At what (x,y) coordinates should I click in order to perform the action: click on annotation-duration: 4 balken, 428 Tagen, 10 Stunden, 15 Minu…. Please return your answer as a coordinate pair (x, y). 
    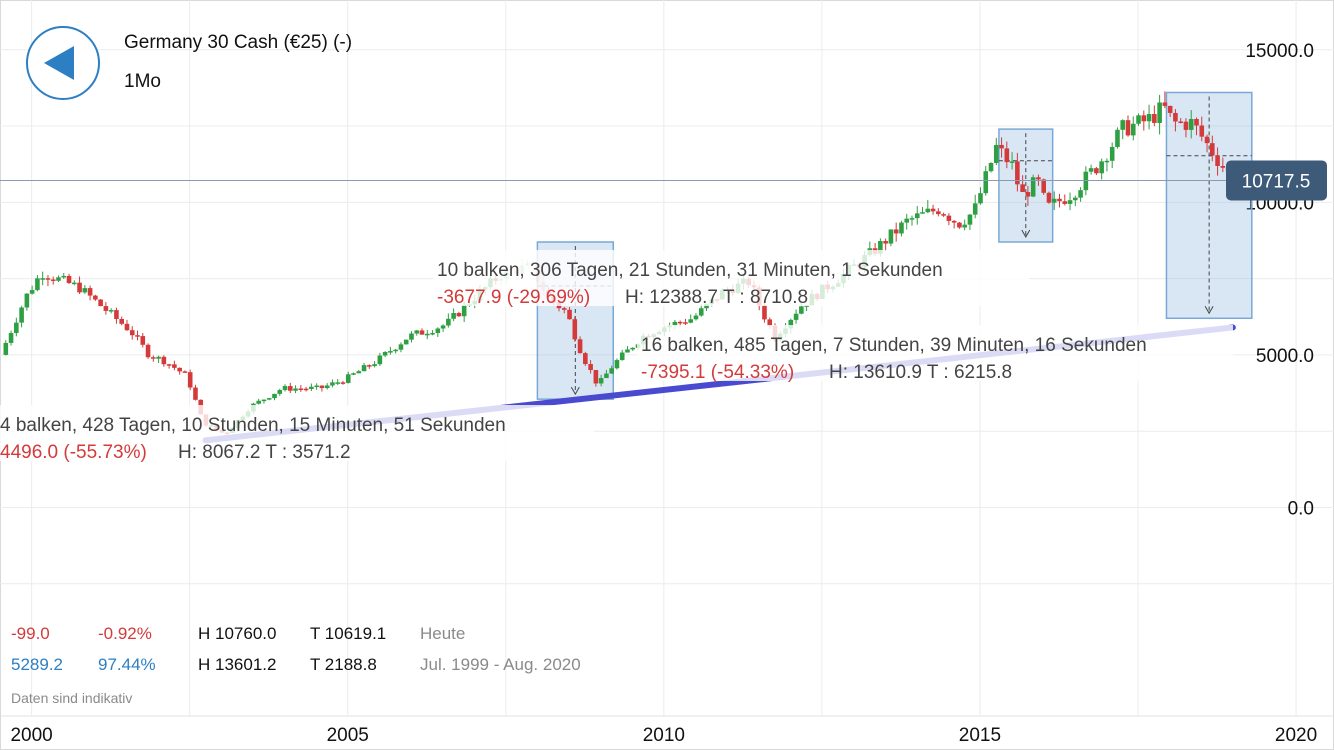
    Looking at the image, I should click on (253, 425).